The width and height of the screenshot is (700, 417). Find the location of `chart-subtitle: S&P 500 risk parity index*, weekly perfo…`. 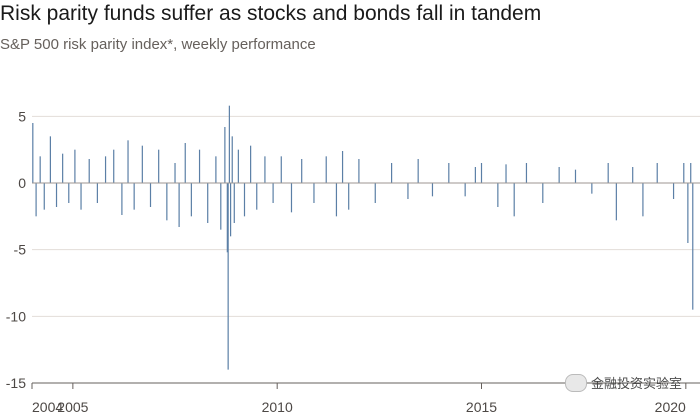

chart-subtitle: S&P 500 risk parity index*, weekly perfo… is located at coordinates (158, 44).